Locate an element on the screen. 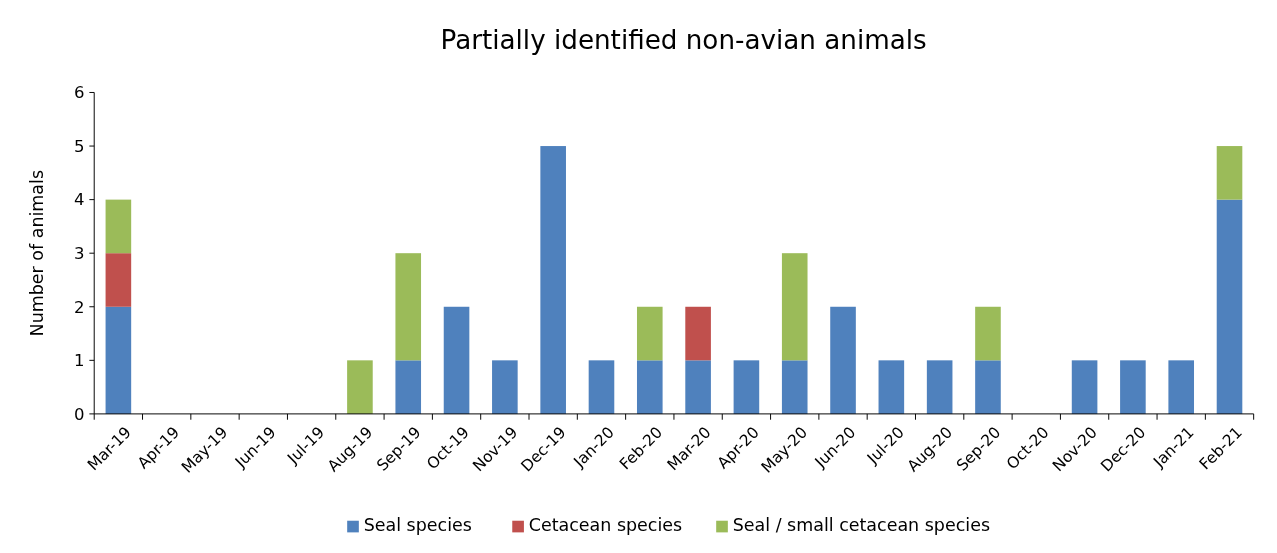  y-tick-label: 0 is located at coordinates (79, 414).